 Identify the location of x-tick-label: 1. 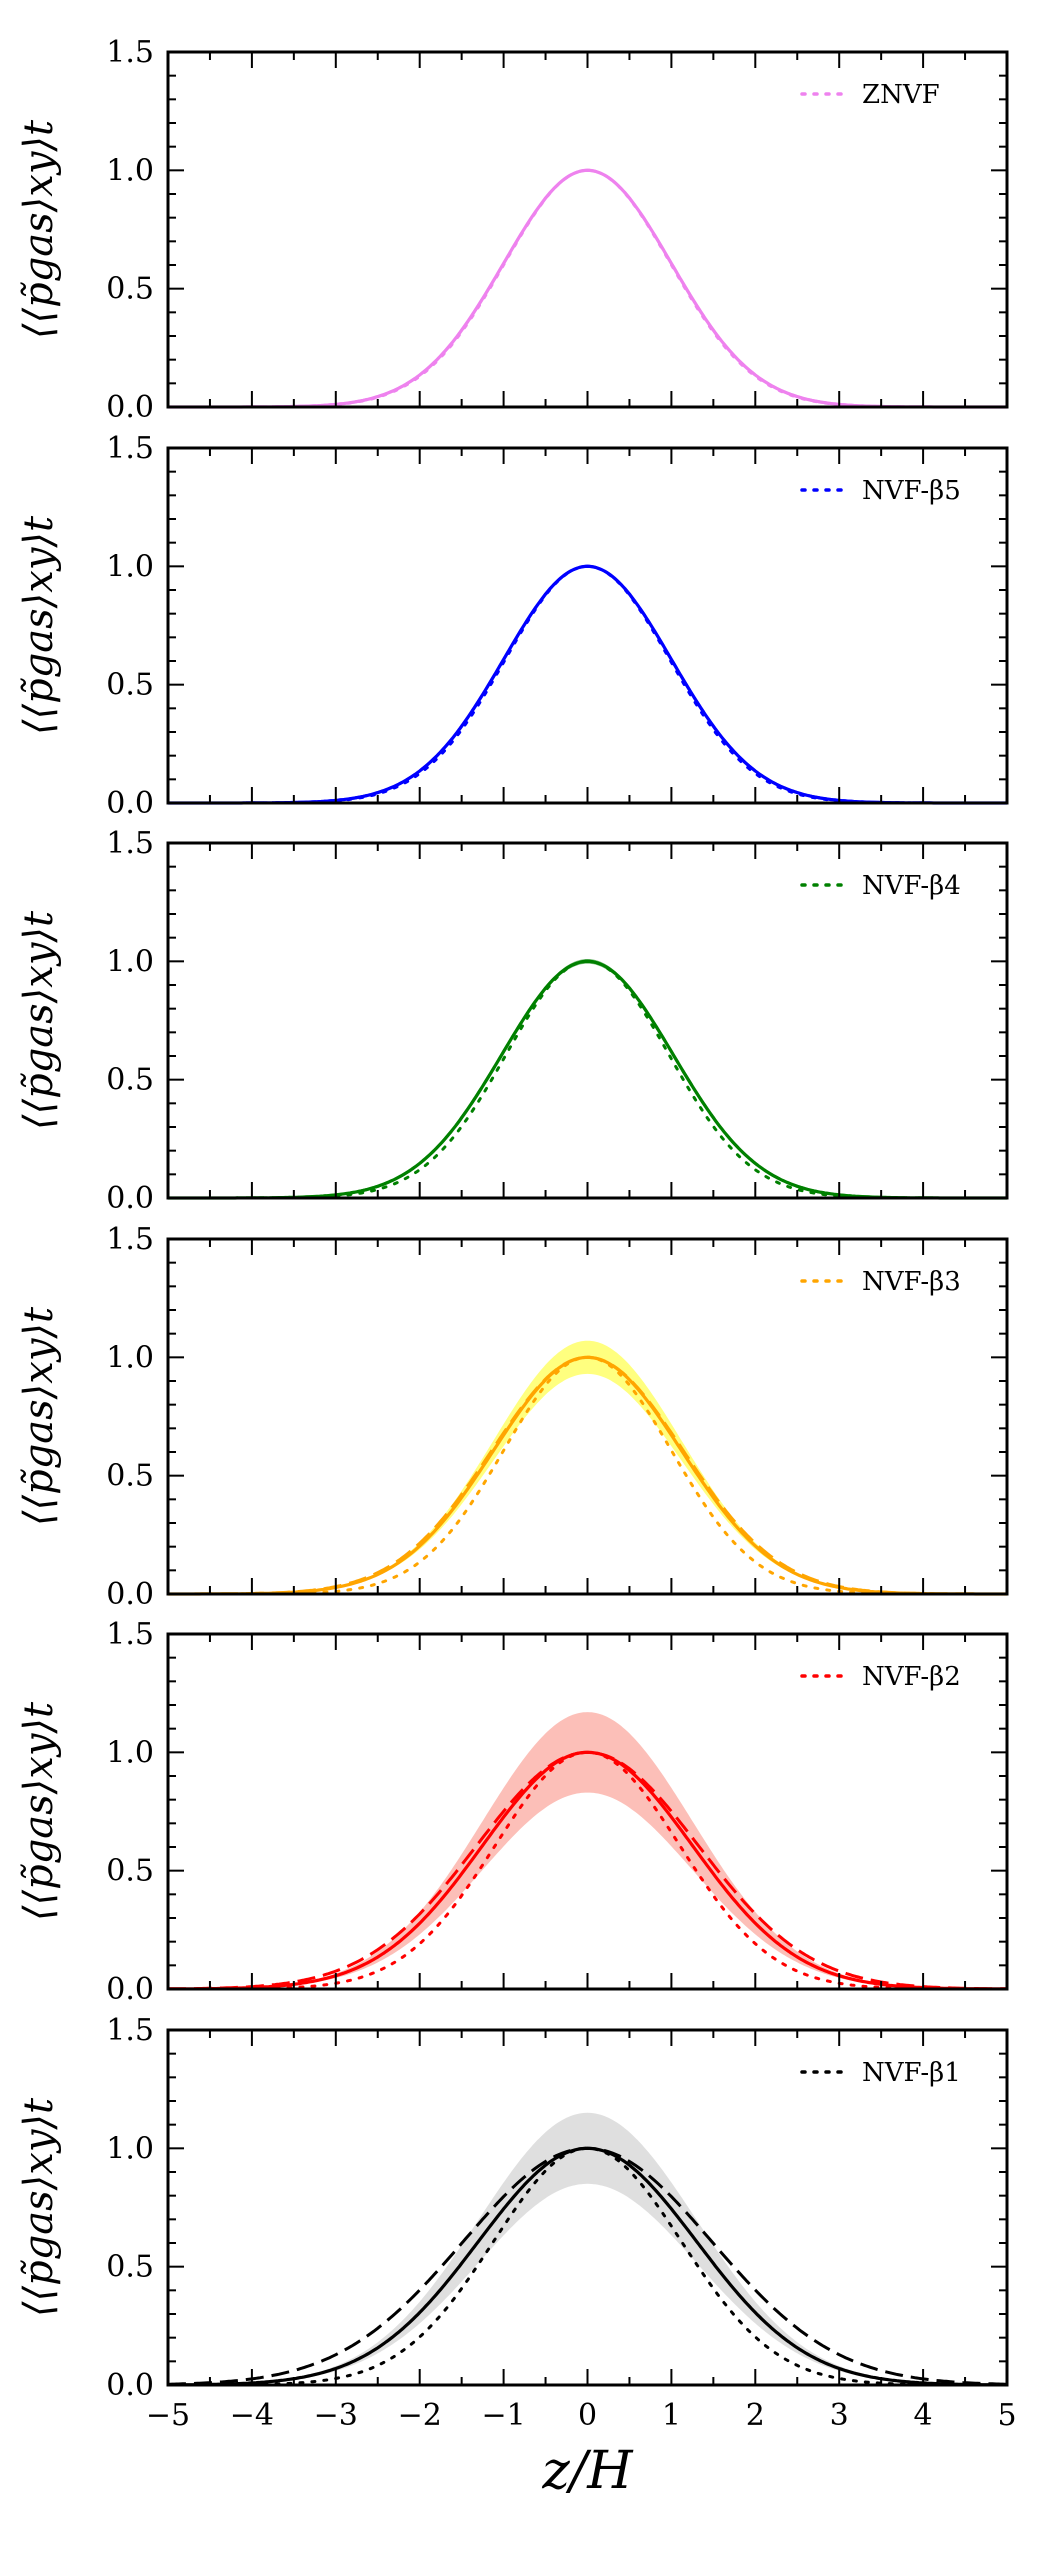
(671, 2415).